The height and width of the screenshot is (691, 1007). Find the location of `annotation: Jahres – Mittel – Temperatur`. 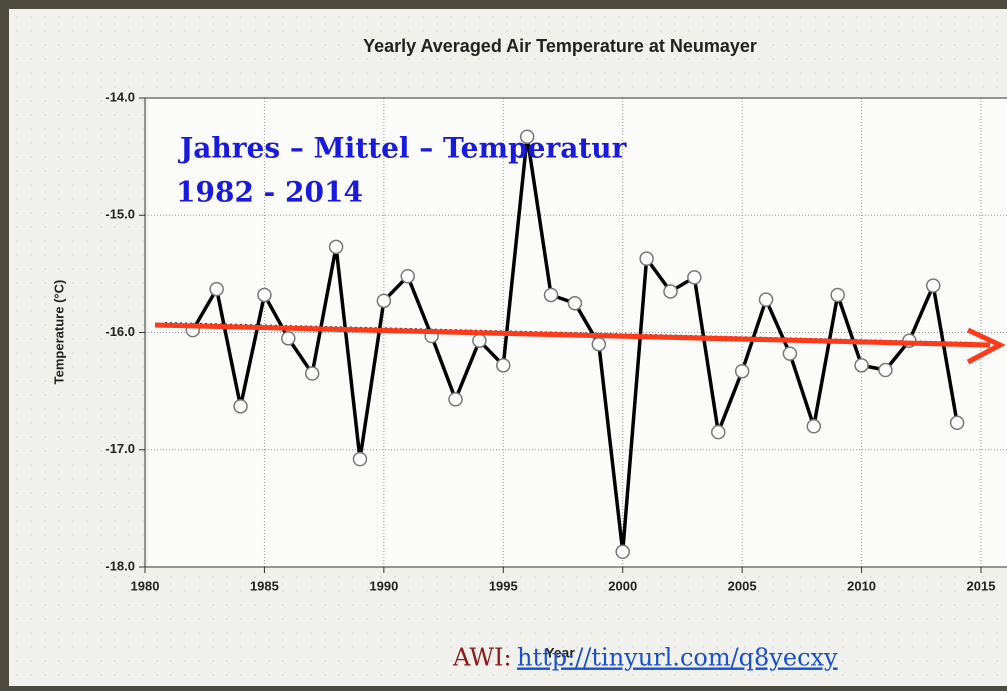

annotation: Jahres – Mittel – Temperatur is located at coordinates (402, 148).